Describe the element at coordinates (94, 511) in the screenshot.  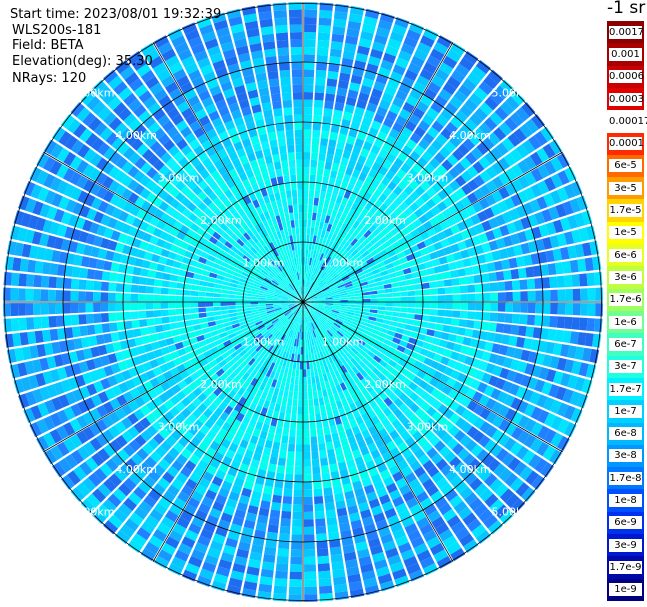
I see `range-label: 5.00km` at that location.